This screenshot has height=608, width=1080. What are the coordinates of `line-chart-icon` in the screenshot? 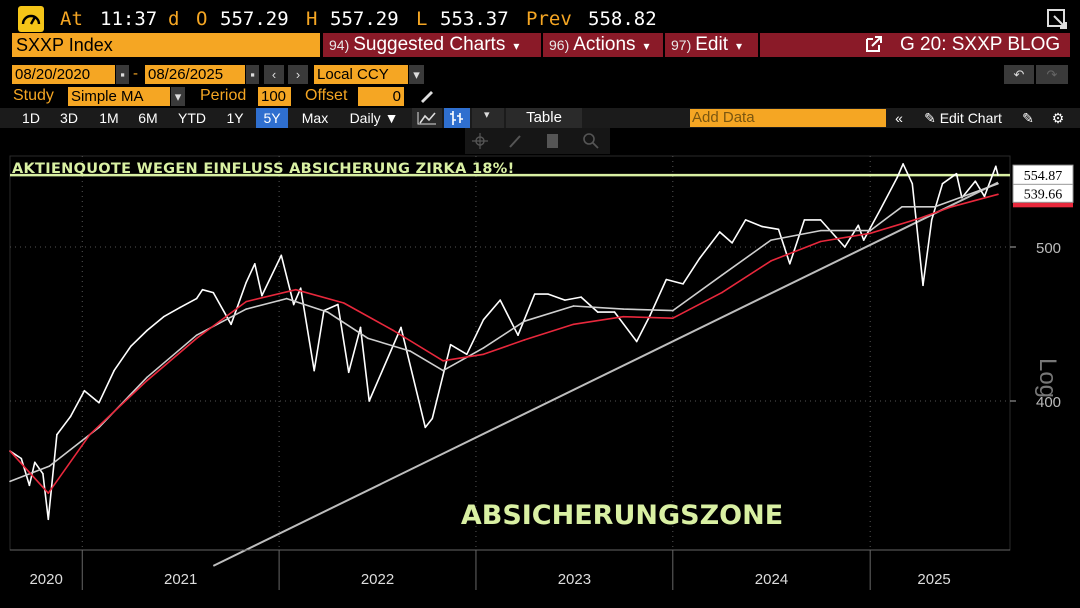 It's located at (427, 118).